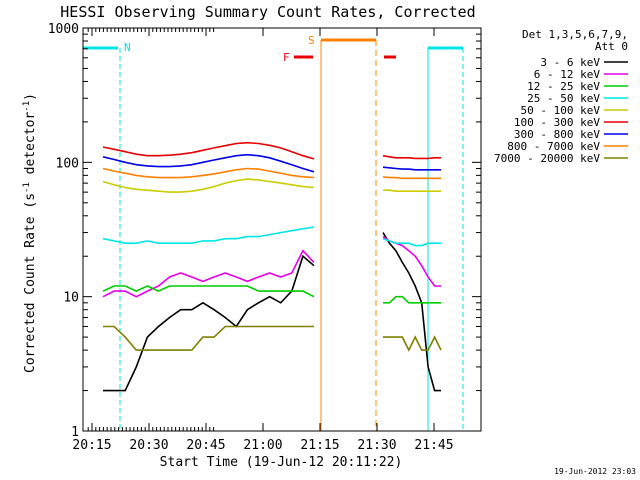 The height and width of the screenshot is (480, 640). I want to click on legend-label: 300 - 800 keV, so click(557, 134).